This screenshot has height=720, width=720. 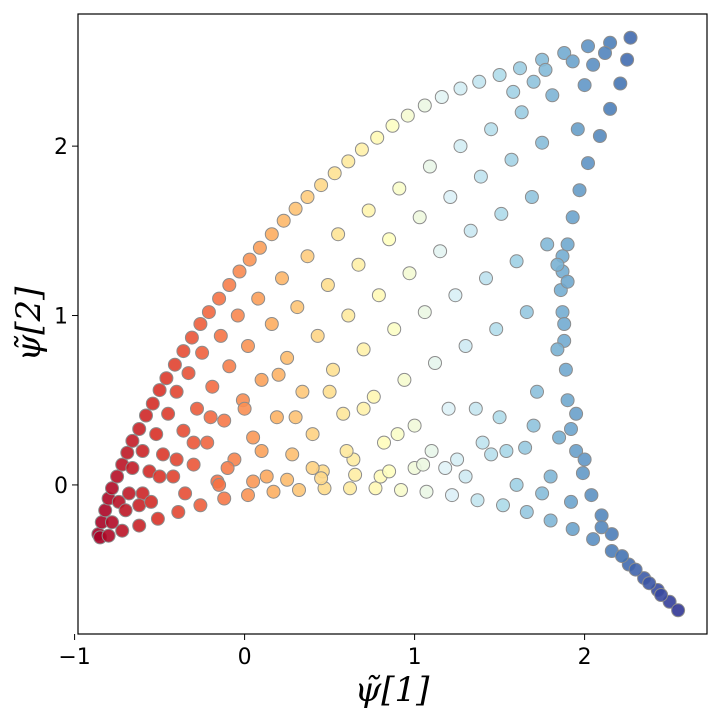 I want to click on x-tick-label: 1, so click(x=415, y=657).